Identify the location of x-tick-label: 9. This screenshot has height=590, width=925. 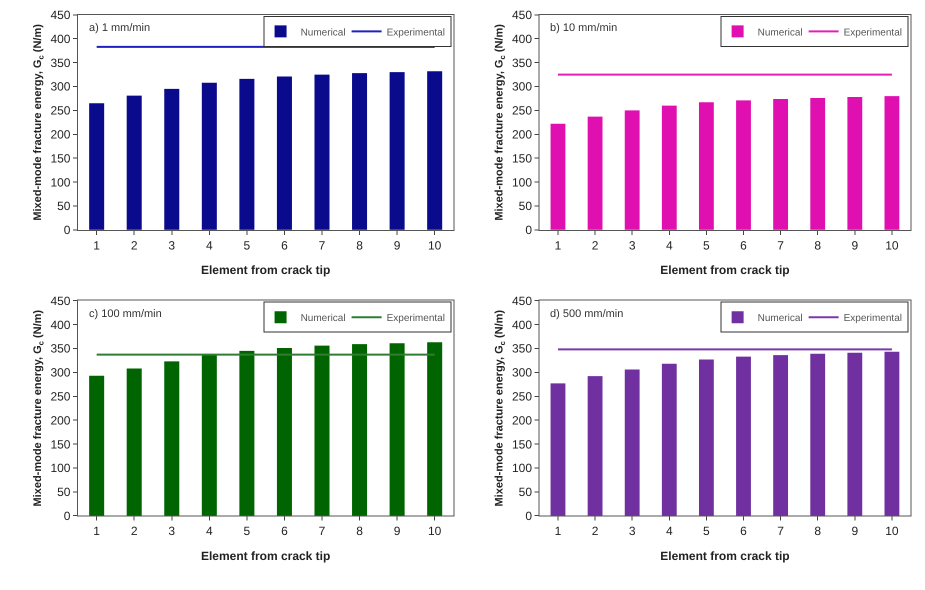
(397, 531).